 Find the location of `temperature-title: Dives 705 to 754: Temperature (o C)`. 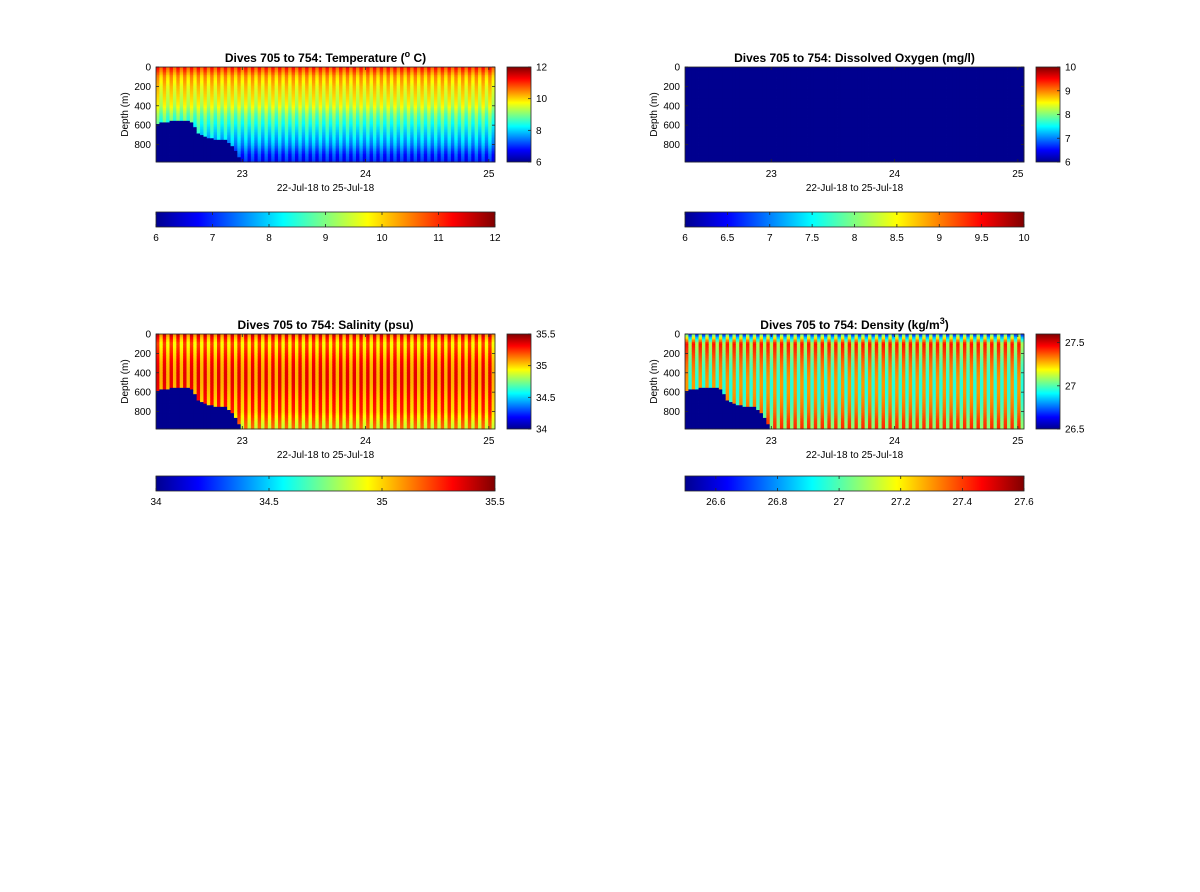

temperature-title: Dives 705 to 754: Temperature (o C) is located at coordinates (325, 57).